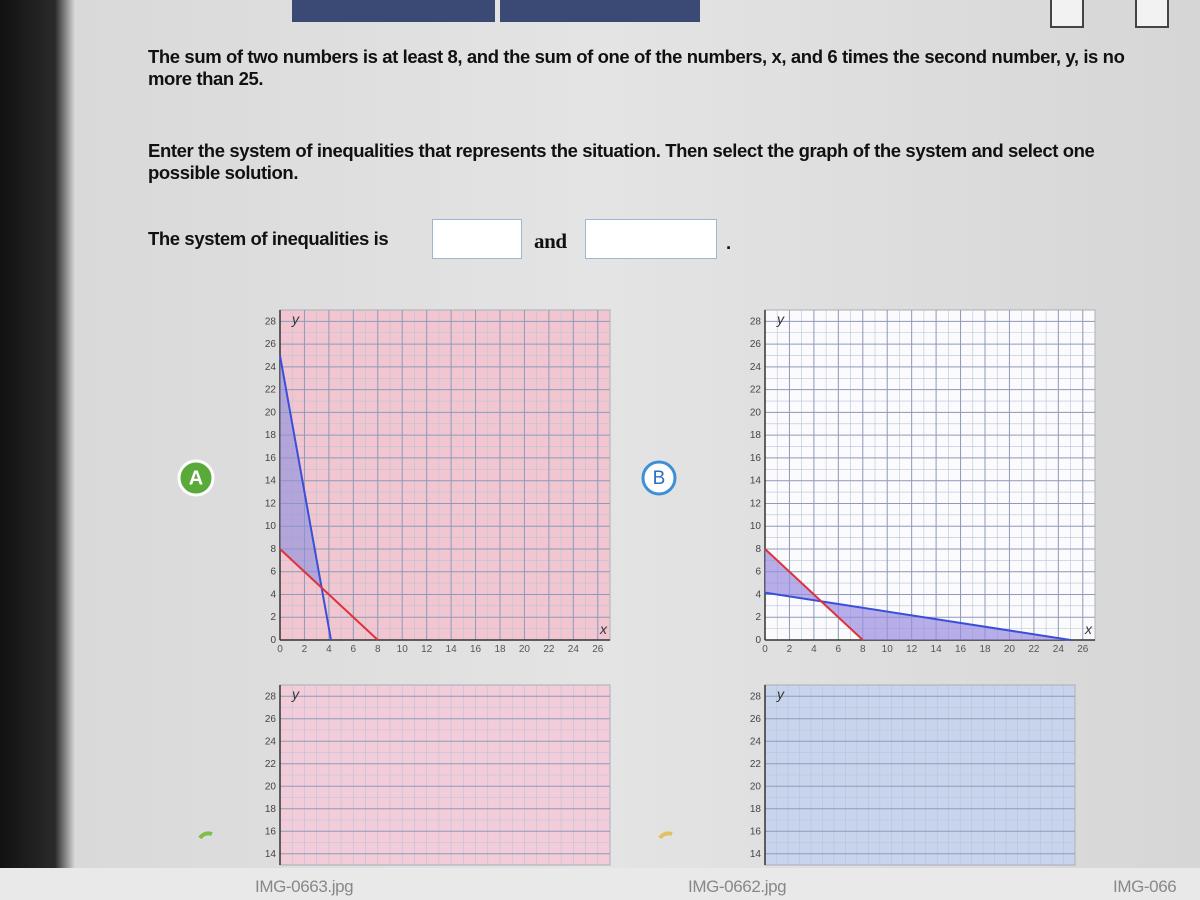  Describe the element at coordinates (1083, 649) in the screenshot. I see `x-tick-label: 26` at that location.